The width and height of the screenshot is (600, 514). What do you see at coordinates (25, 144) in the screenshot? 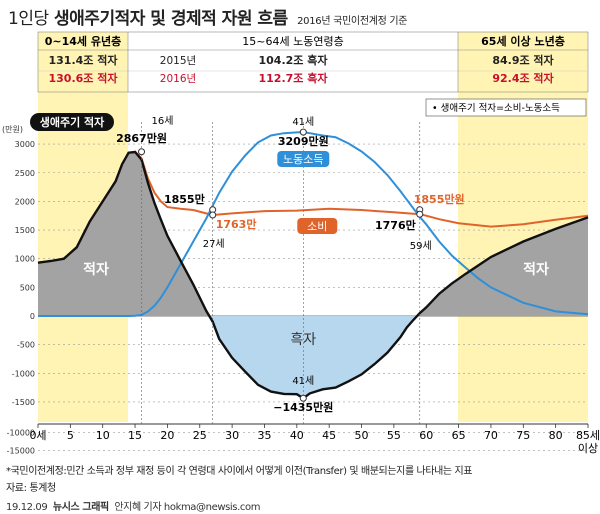
I see `y-tick-label: 3000` at bounding box center [25, 144].